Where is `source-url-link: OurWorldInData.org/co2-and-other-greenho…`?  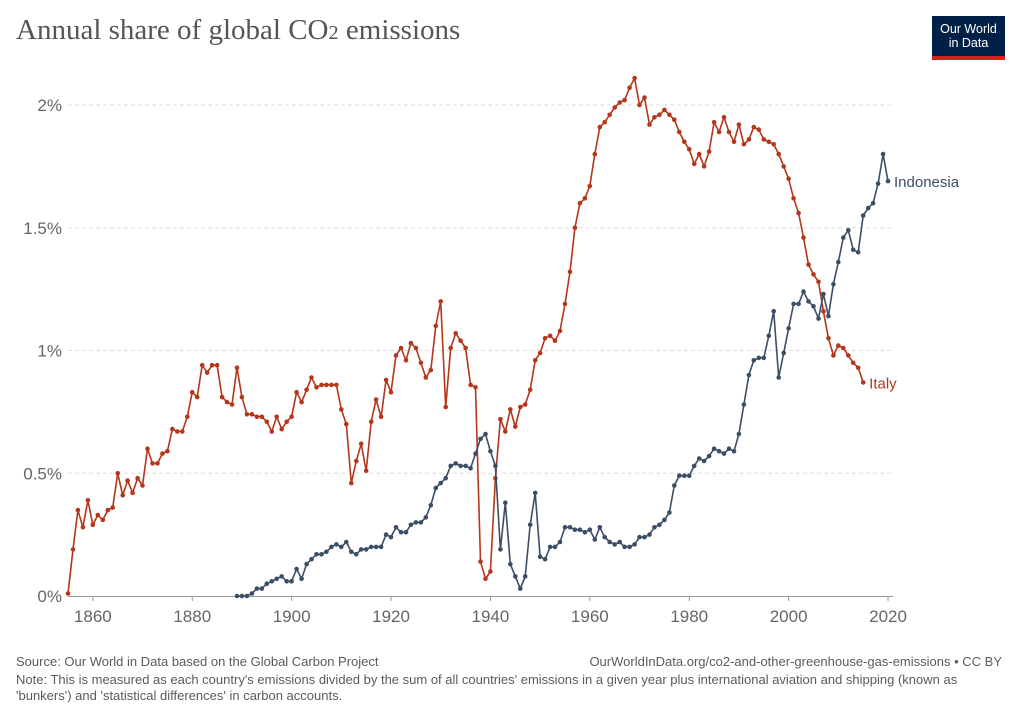 source-url-link: OurWorldInData.org/co2-and-other-greenho… is located at coordinates (795, 661).